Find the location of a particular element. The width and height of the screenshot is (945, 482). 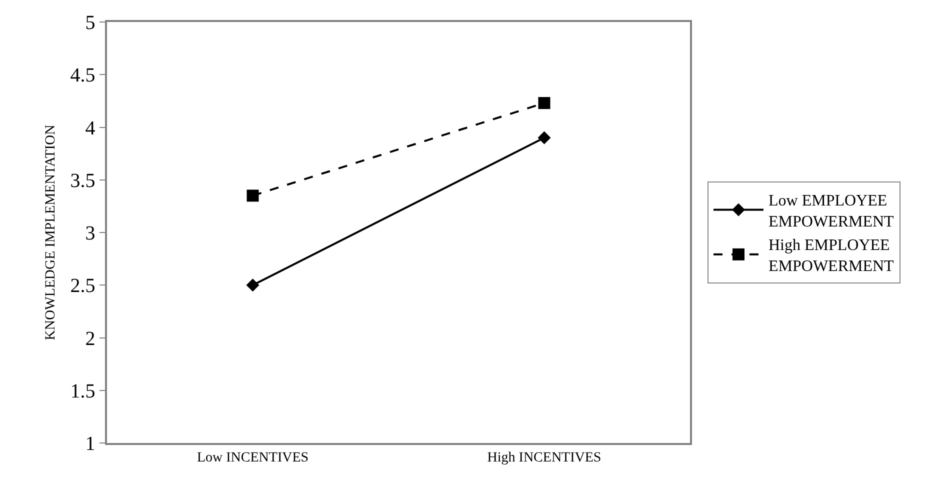

y-tick-label: 2.5 is located at coordinates (83, 286).